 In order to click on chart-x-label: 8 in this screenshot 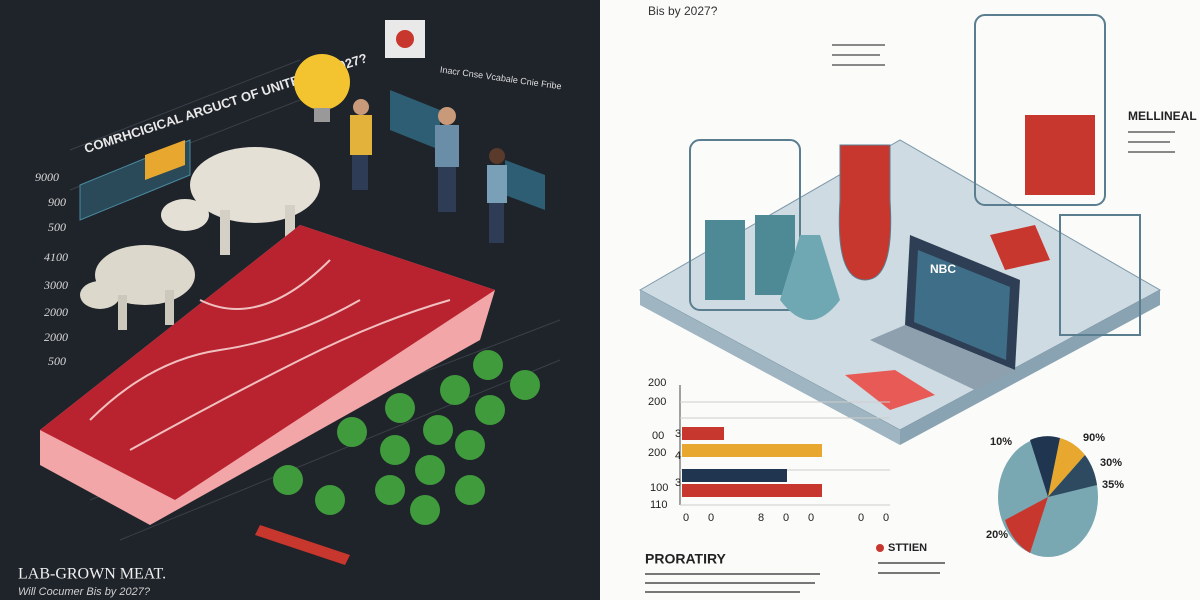, I will do `click(761, 518)`.